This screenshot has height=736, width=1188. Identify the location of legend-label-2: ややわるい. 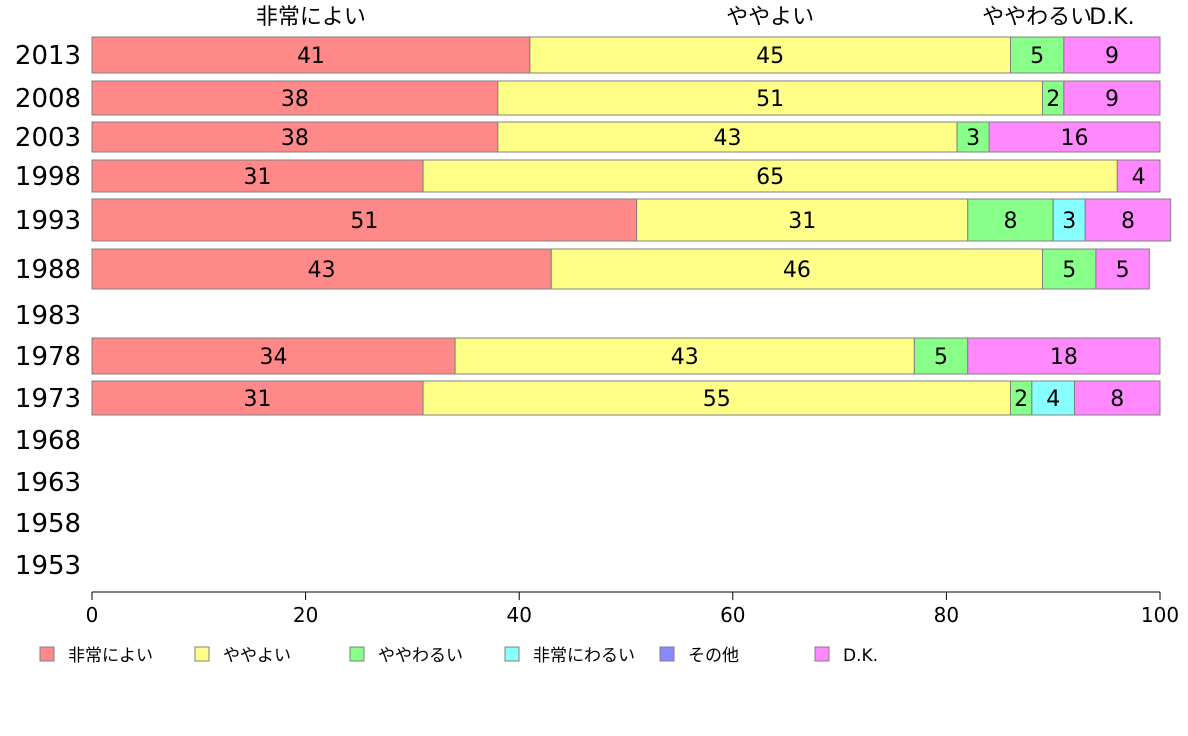
(420, 656).